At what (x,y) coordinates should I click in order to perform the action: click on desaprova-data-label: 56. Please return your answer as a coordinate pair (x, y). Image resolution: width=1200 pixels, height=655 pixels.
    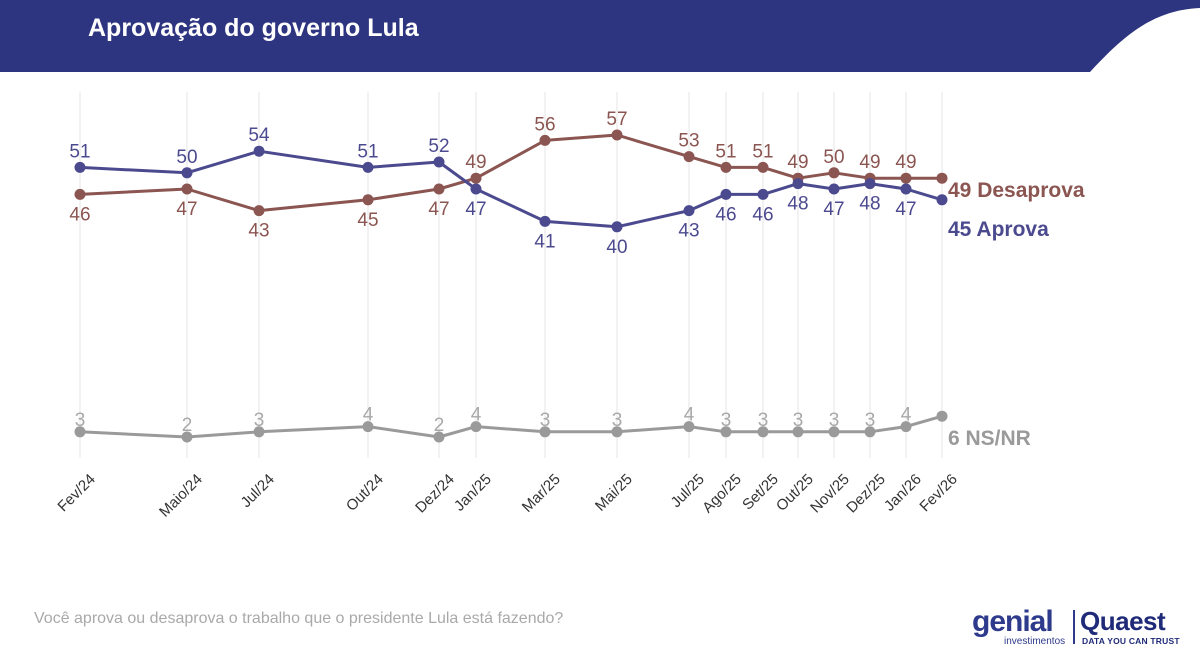
    Looking at the image, I should click on (544, 124).